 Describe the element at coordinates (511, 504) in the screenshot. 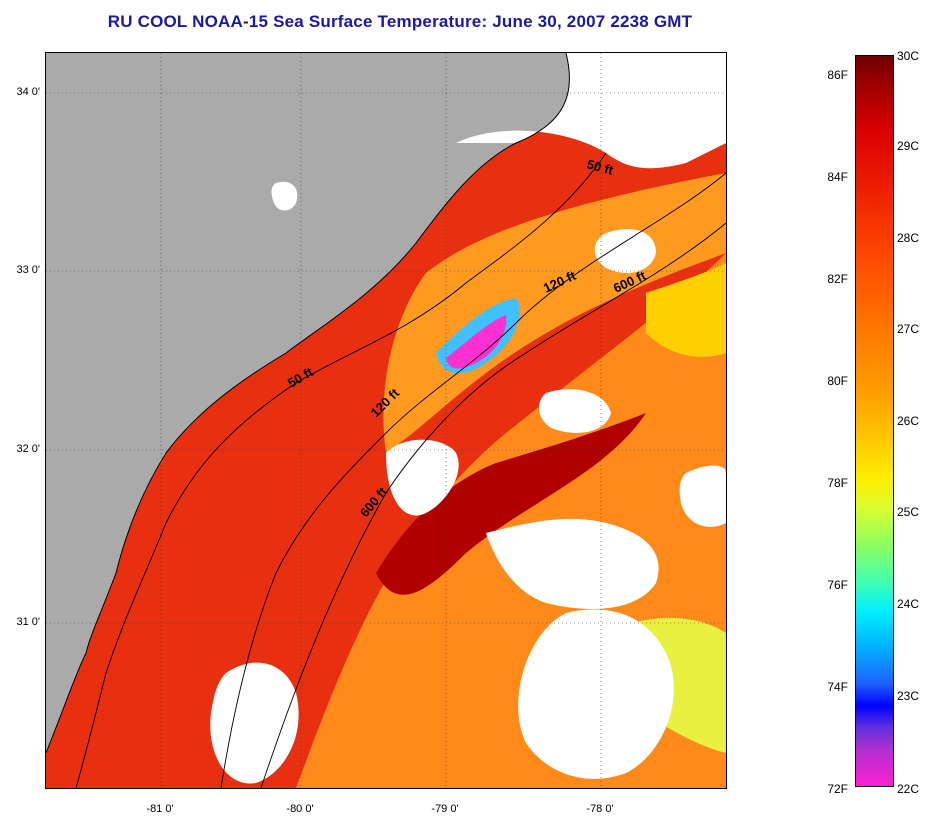

I see `hot-core` at that location.